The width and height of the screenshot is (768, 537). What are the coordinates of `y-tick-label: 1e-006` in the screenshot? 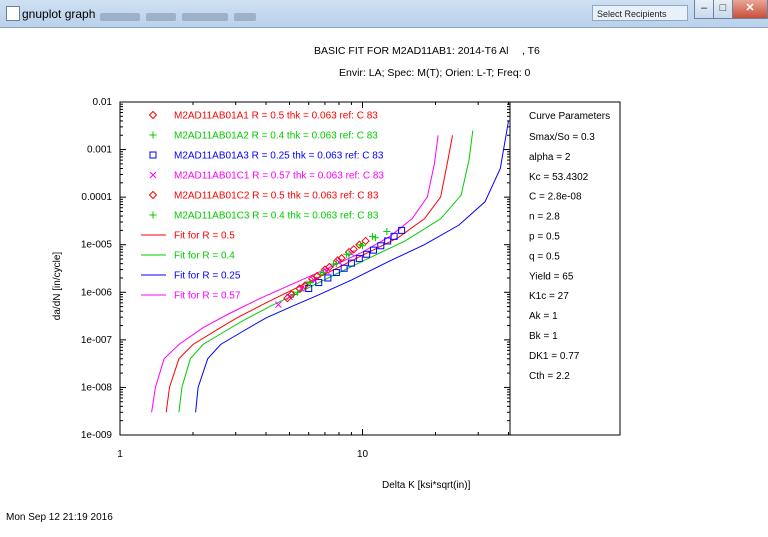 It's located at (97, 292).